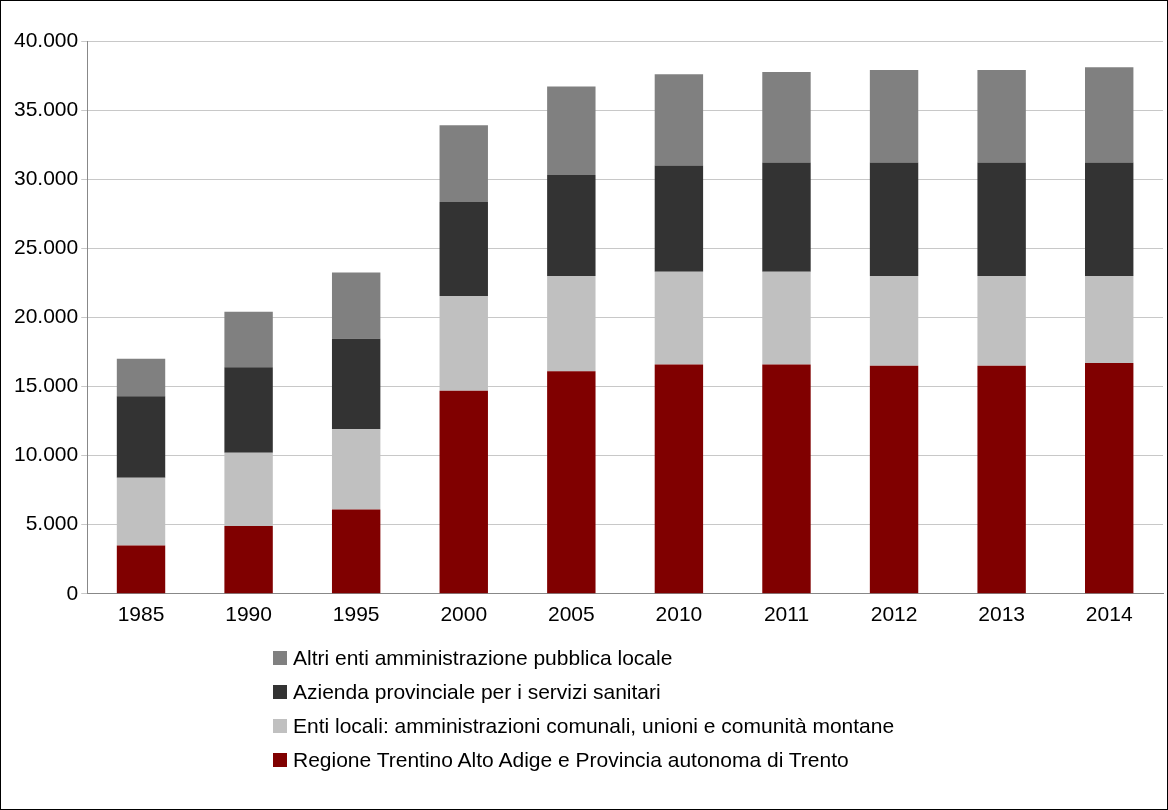 This screenshot has height=810, width=1168. Describe the element at coordinates (141, 614) in the screenshot. I see `x-tick-label: 1985` at that location.